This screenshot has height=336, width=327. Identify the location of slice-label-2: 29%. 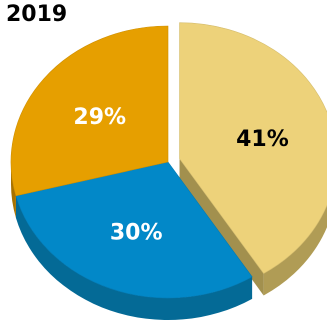
(99, 117).